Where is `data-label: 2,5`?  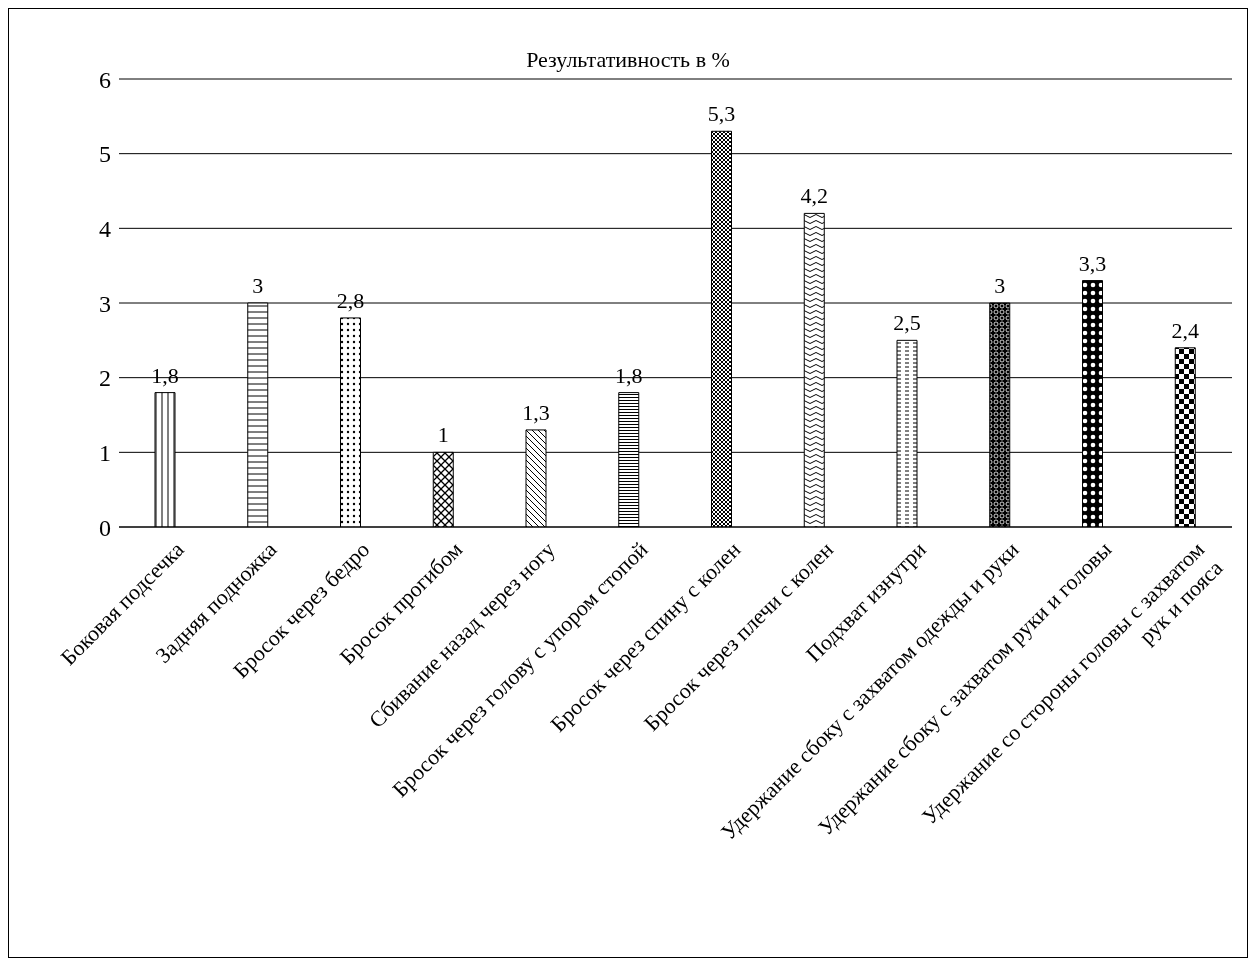 data-label: 2,5 is located at coordinates (907, 323).